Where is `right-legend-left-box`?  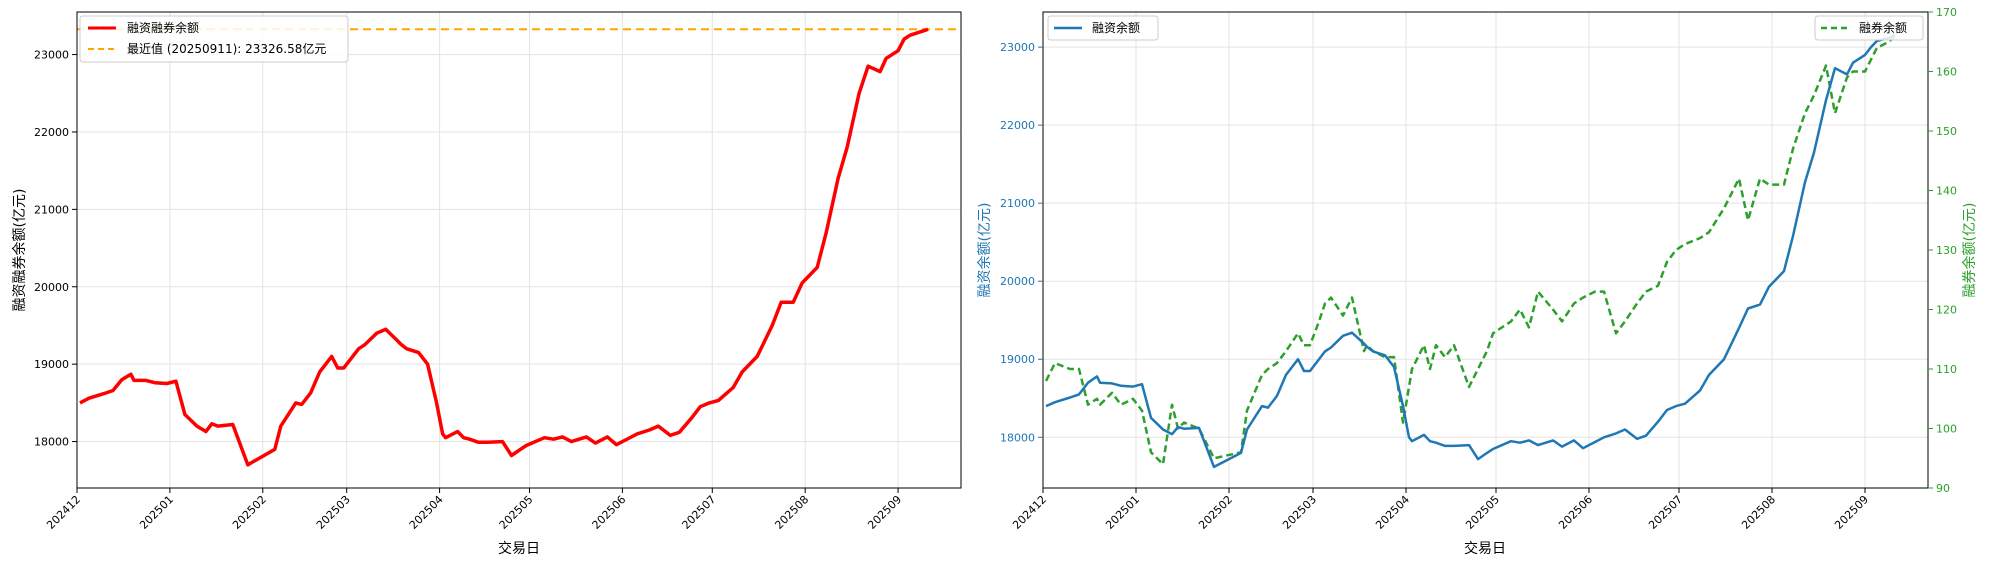
right-legend-left-box is located at coordinates (1103, 28).